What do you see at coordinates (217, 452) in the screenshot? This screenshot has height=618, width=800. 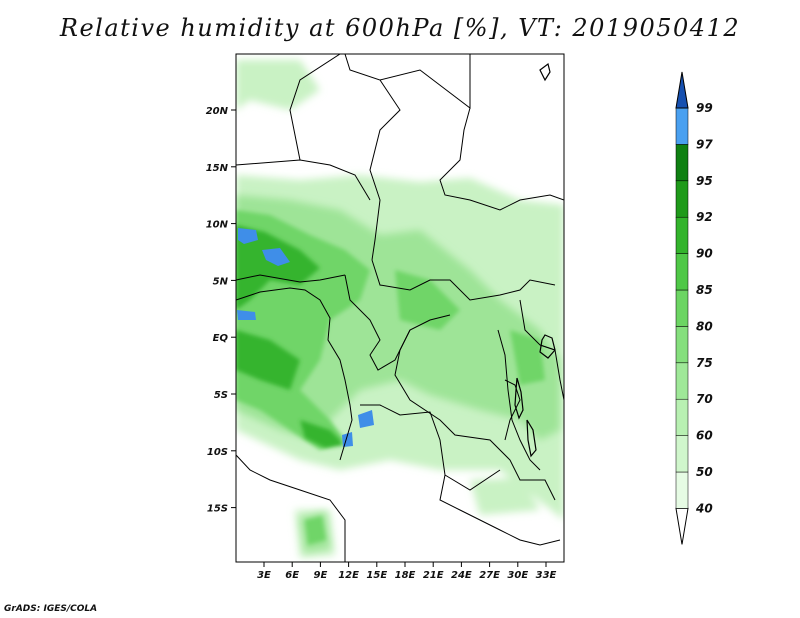 I see `lat-tick-label: 10S` at bounding box center [217, 452].